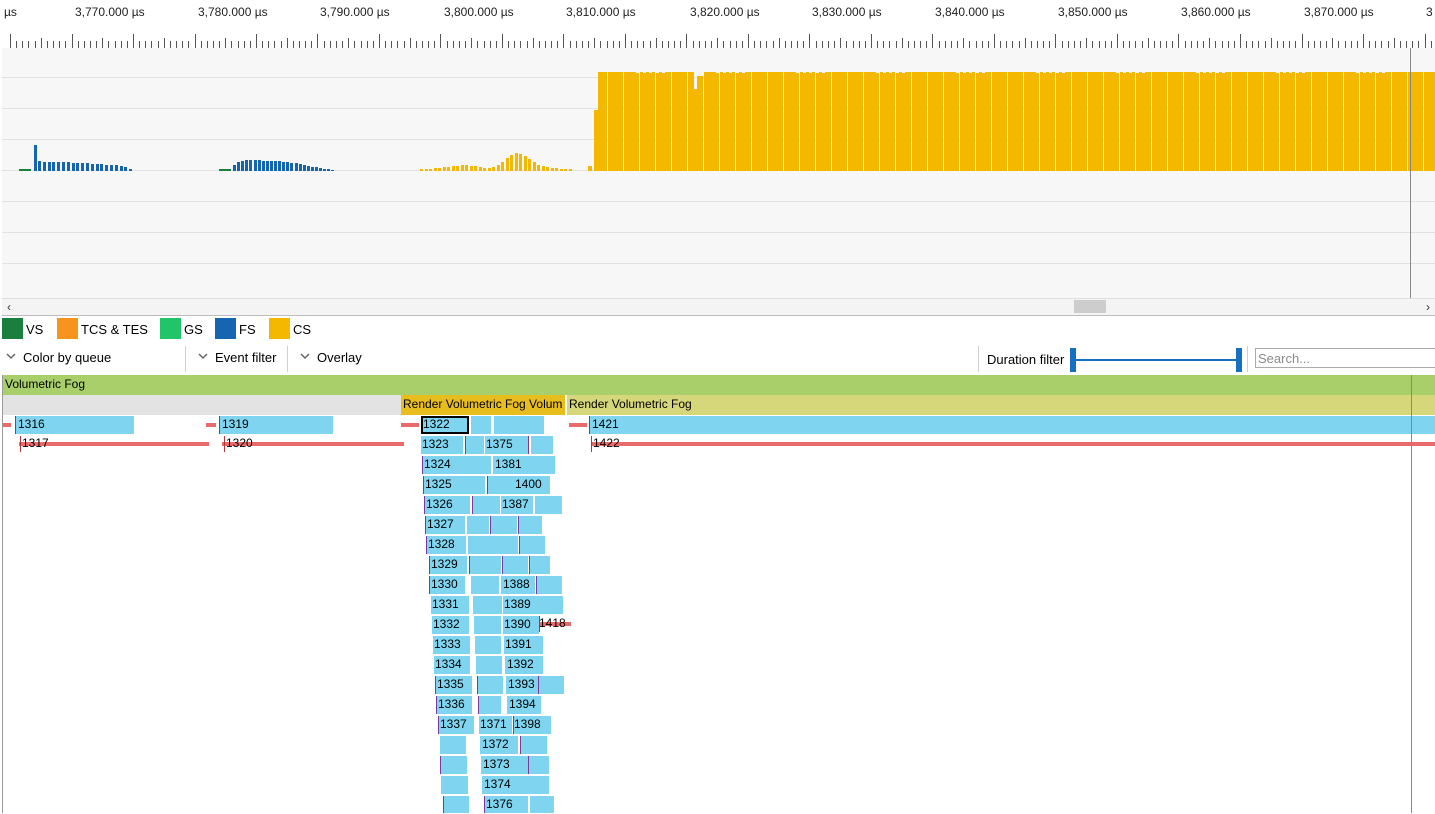 This screenshot has width=1435, height=814. I want to click on event-1371: 1371, so click(495, 725).